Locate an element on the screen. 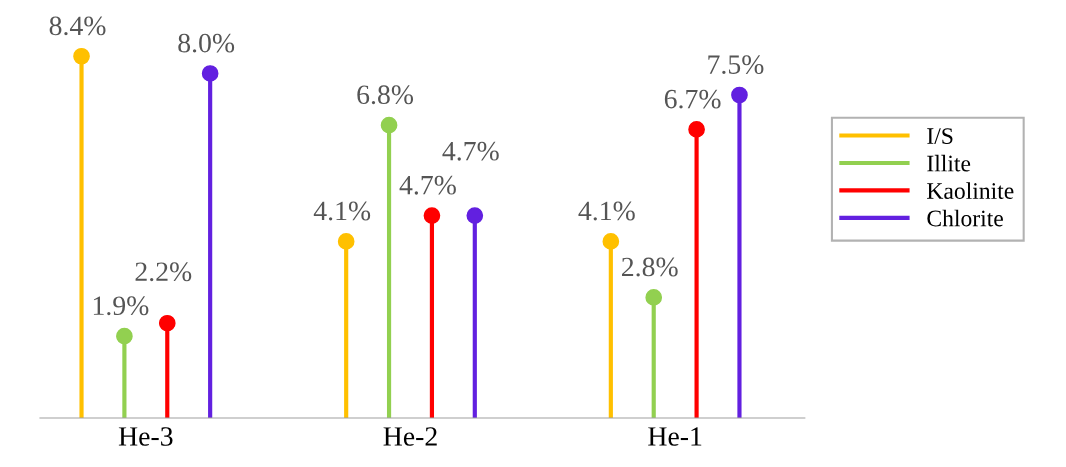  data-label: 8.0% is located at coordinates (206, 43).